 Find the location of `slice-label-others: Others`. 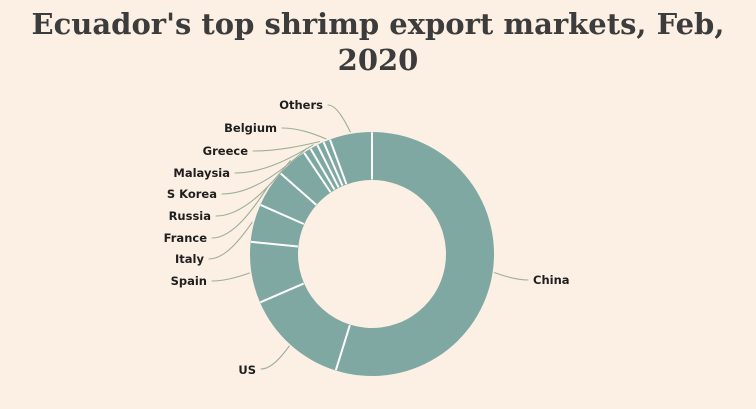

slice-label-others: Others is located at coordinates (301, 105).